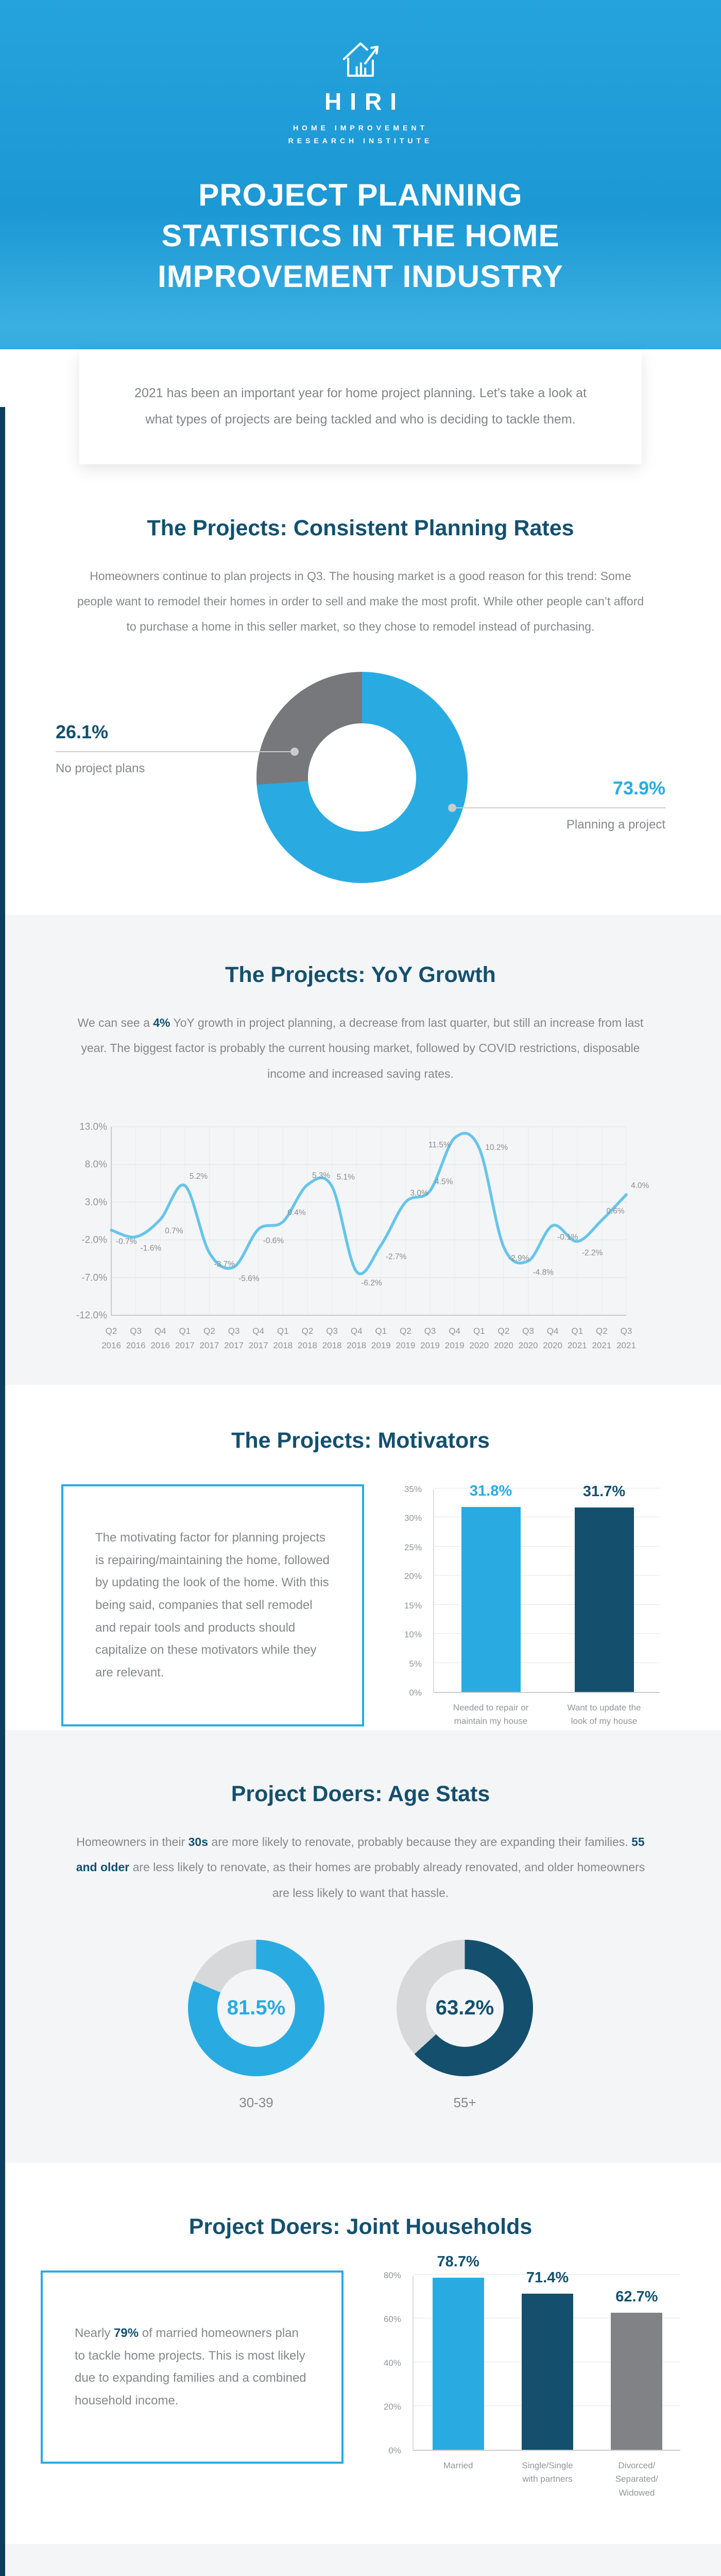 The width and height of the screenshot is (721, 2576). I want to click on y-tick-label: 60%, so click(392, 2319).